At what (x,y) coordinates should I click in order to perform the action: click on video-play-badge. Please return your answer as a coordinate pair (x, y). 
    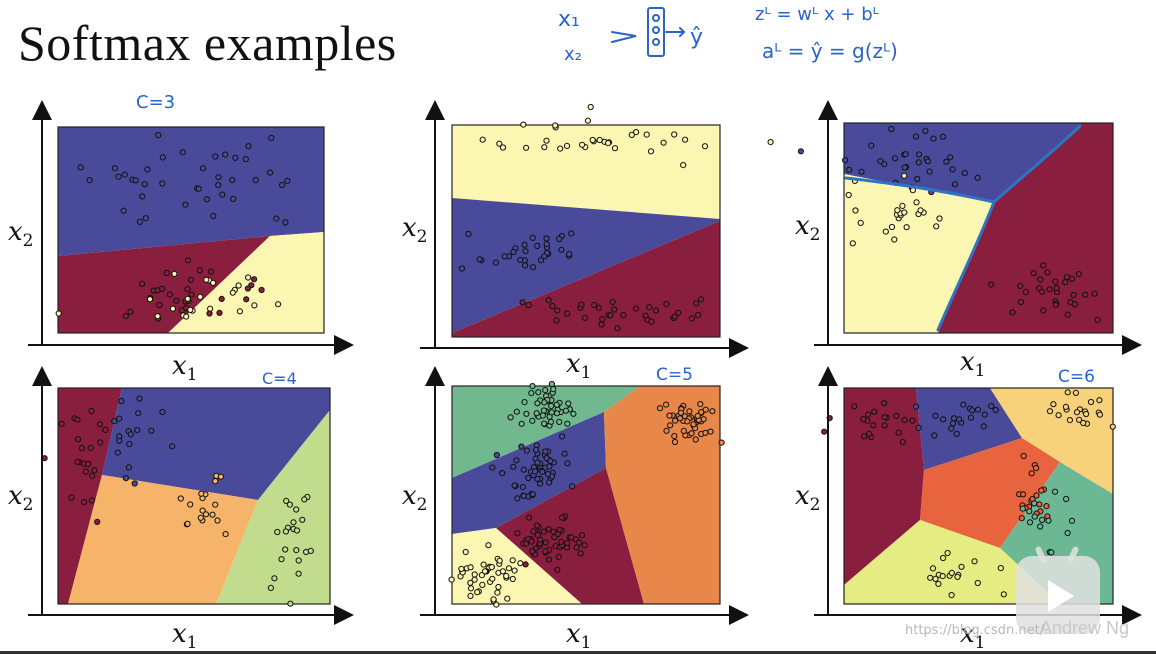
    Looking at the image, I should click on (1058, 589).